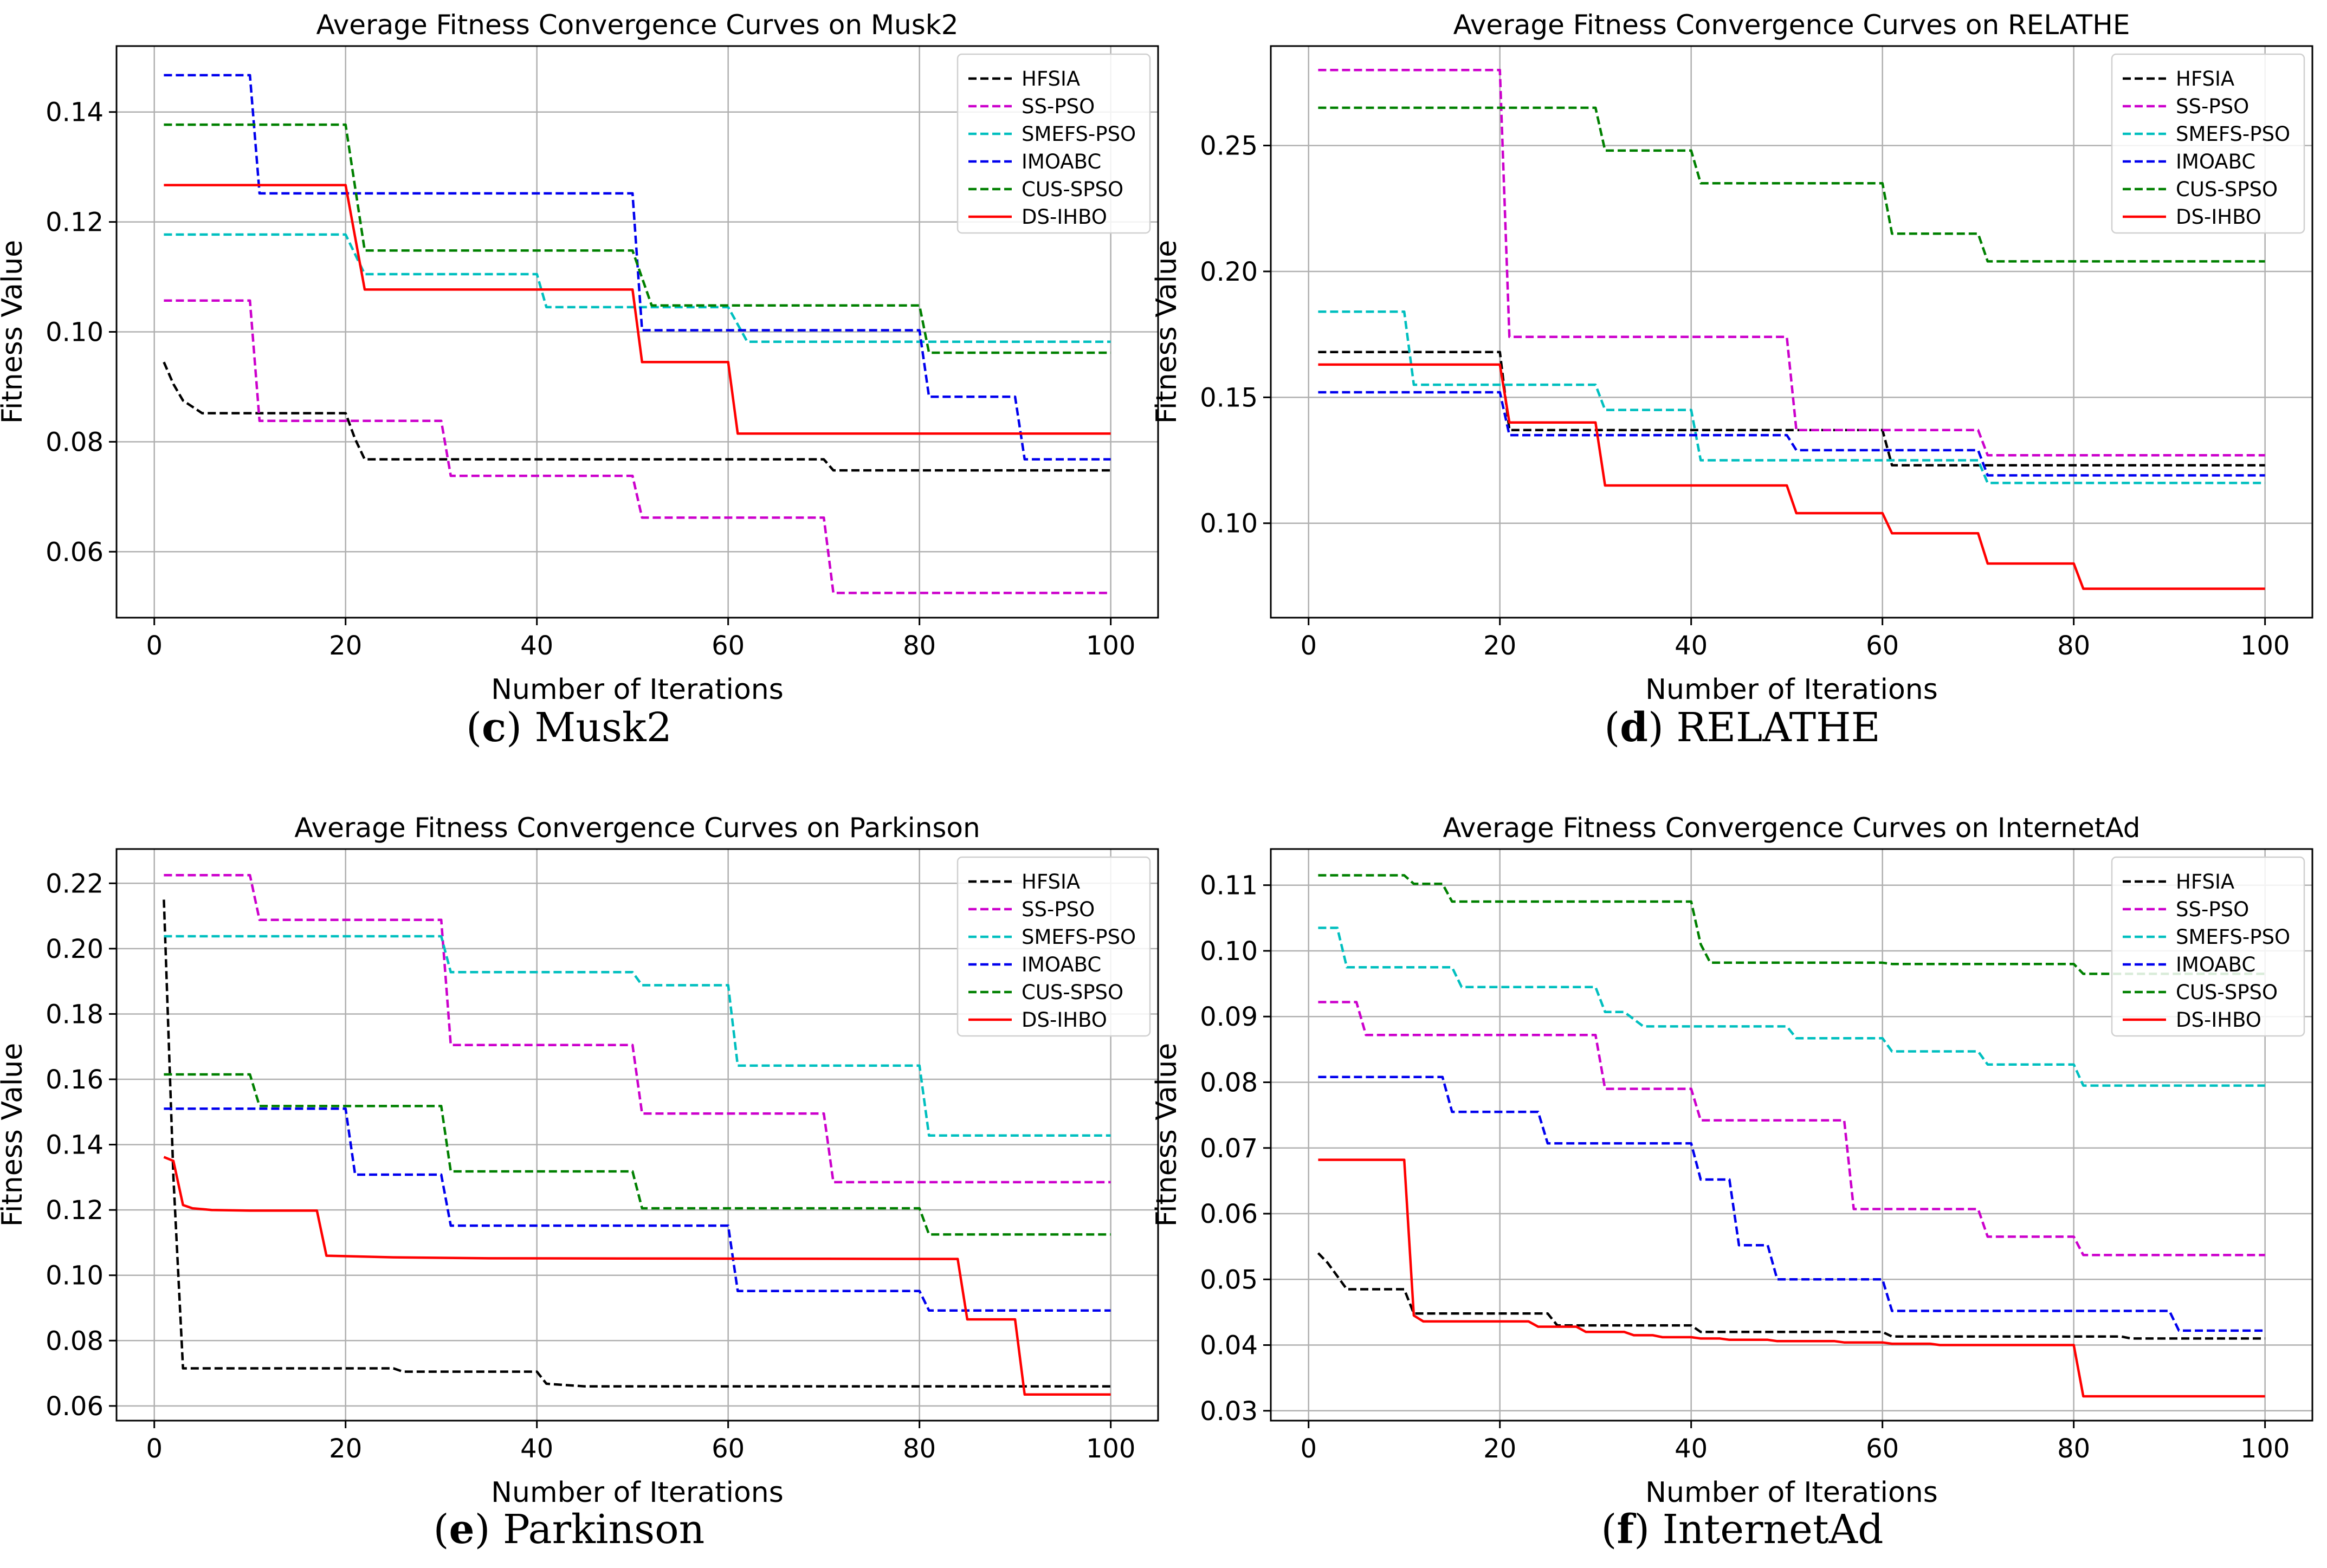 The image size is (2327, 1568). What do you see at coordinates (75, 884) in the screenshot?
I see `y-tick-label: 0.22` at bounding box center [75, 884].